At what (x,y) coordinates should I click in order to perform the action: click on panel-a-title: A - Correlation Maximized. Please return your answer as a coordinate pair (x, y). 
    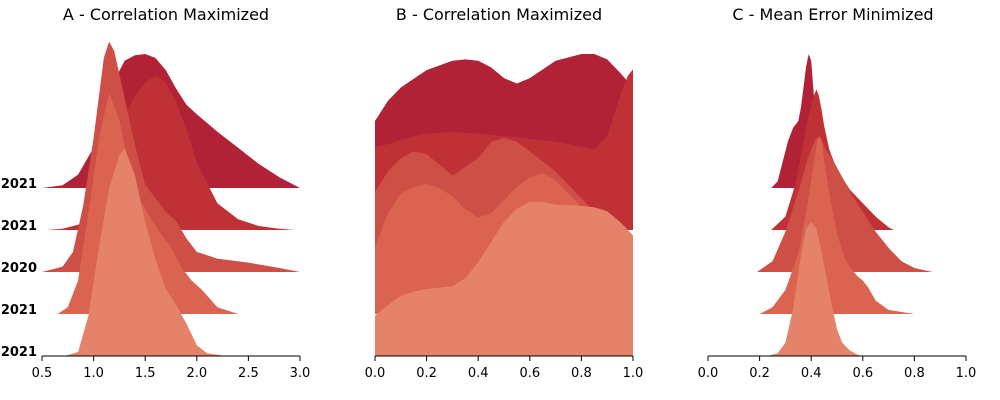
    Looking at the image, I should click on (166, 14).